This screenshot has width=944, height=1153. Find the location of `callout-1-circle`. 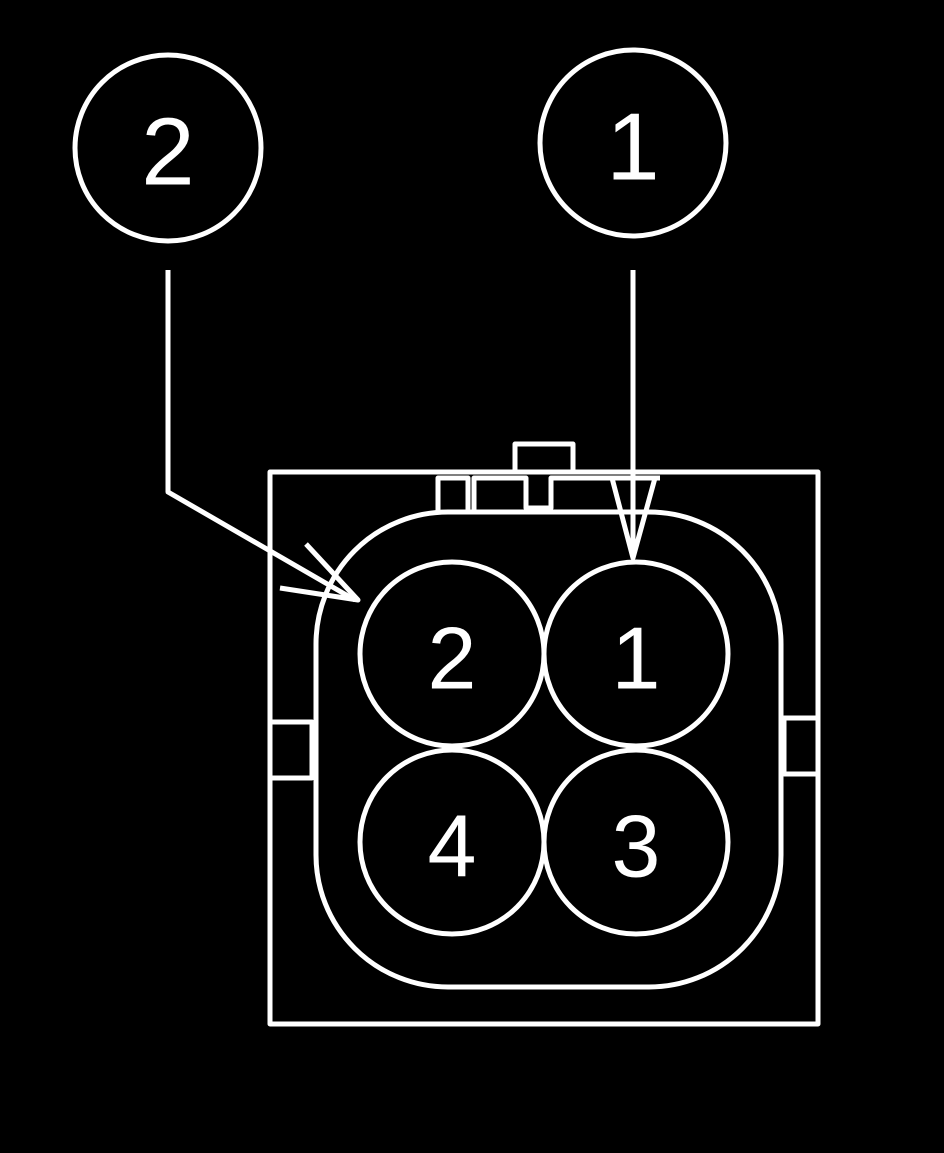

callout-1-circle is located at coordinates (633, 143).